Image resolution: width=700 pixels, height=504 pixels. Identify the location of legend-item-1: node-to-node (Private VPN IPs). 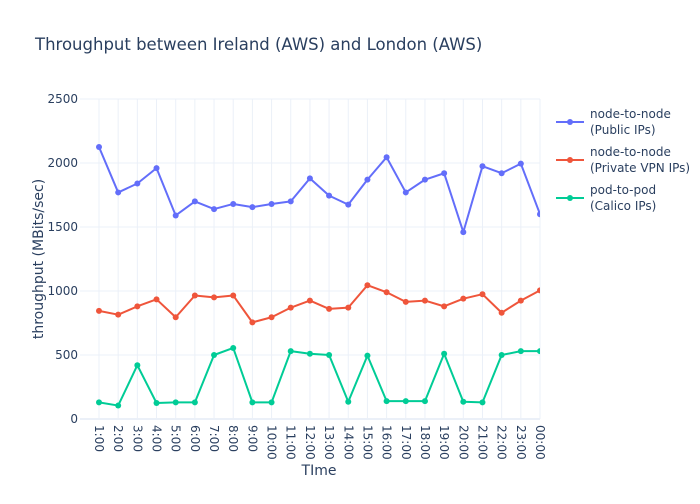
(623, 160).